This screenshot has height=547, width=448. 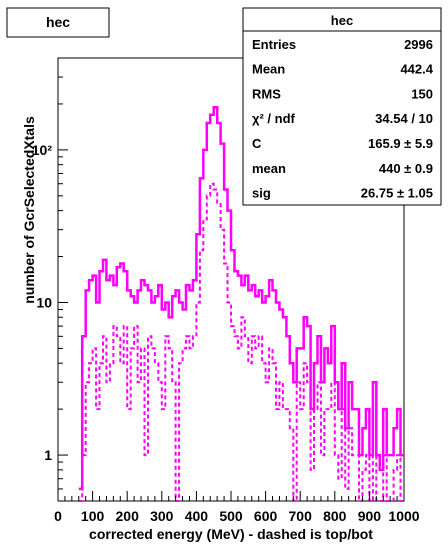 I want to click on x-tick-label: 300, so click(x=162, y=516).